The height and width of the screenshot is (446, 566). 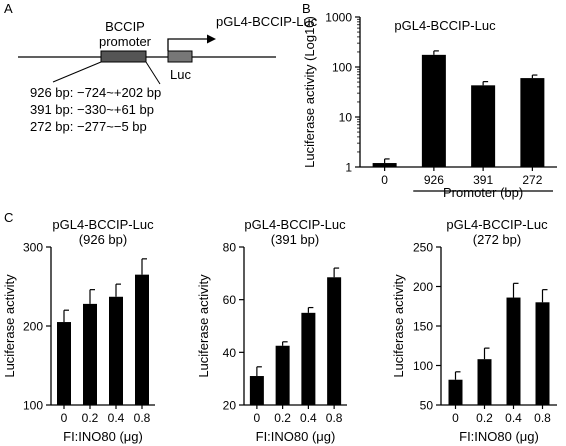 I want to click on y-tick-label: 40, so click(x=230, y=353).